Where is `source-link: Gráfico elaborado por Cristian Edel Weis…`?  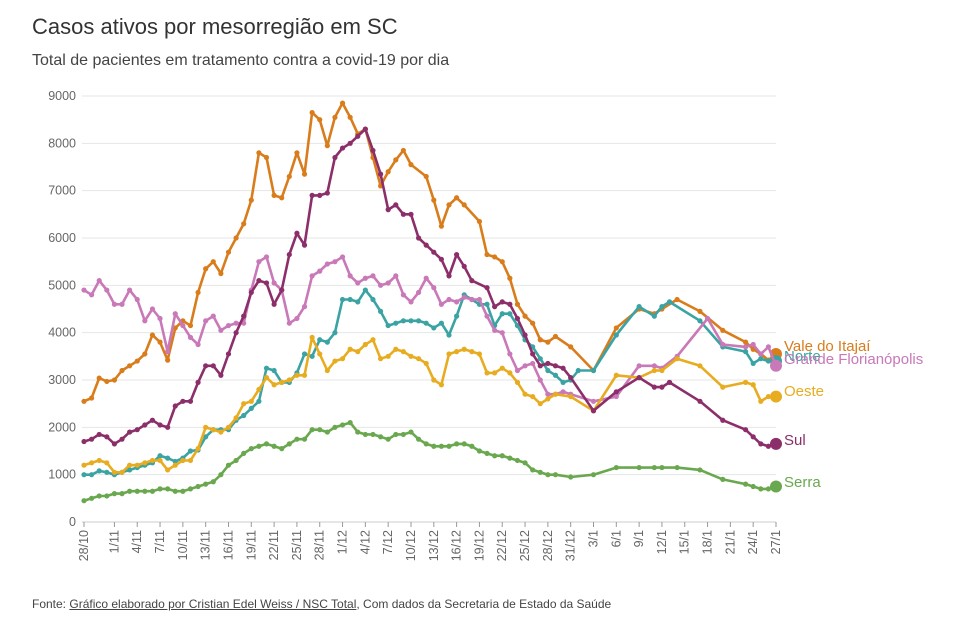 source-link: Gráfico elaborado por Cristian Edel Weis… is located at coordinates (213, 604).